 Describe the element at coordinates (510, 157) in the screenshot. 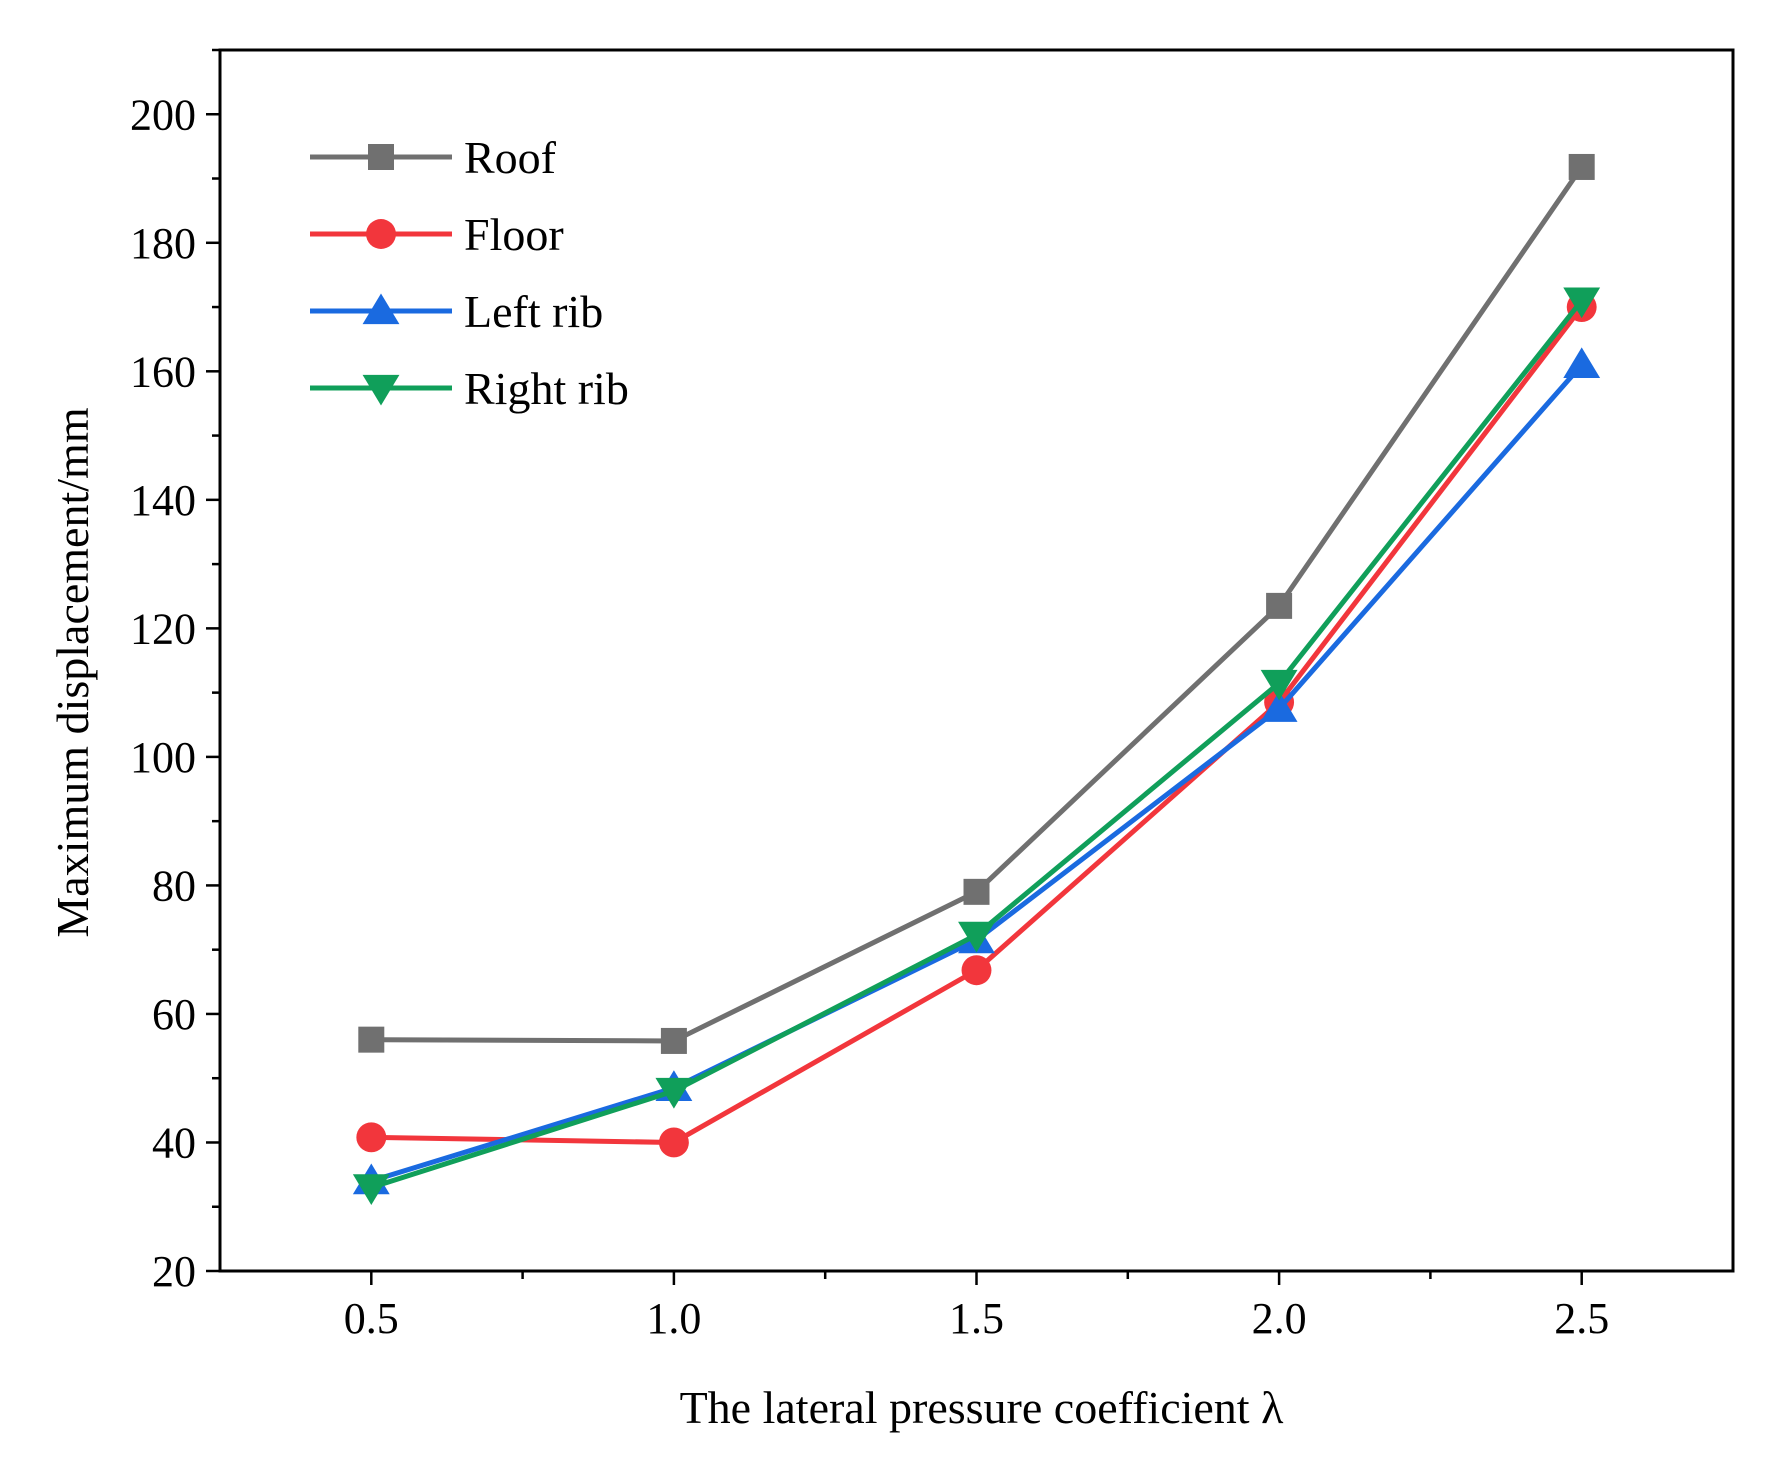

I see `legend-label-roof: Roof` at that location.